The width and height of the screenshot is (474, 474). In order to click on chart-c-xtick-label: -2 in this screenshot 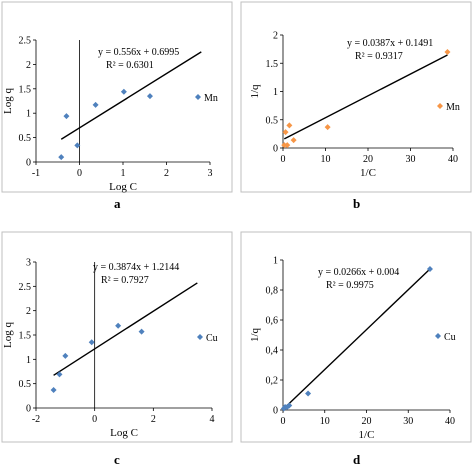, I will do `click(36, 419)`.